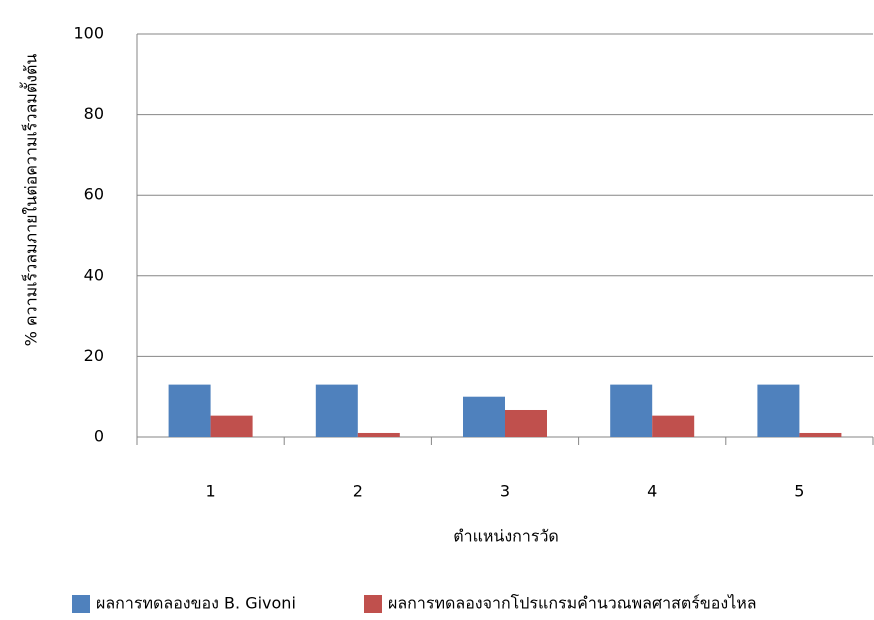 This screenshot has height=620, width=874. Describe the element at coordinates (211, 491) in the screenshot. I see `x-tick-label: 1` at that location.